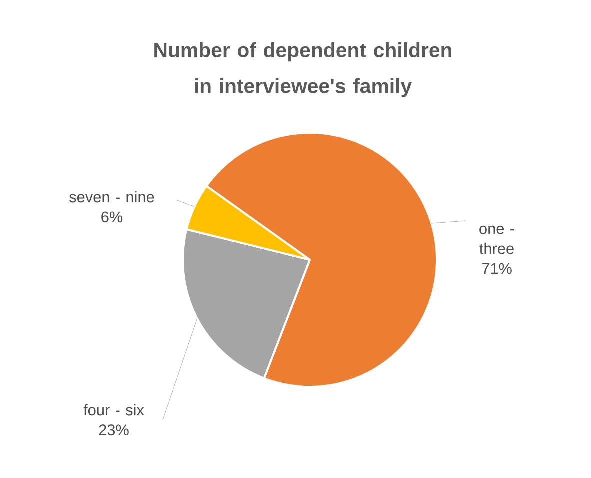  What do you see at coordinates (112, 217) in the screenshot?
I see `data-label: 6%` at bounding box center [112, 217].